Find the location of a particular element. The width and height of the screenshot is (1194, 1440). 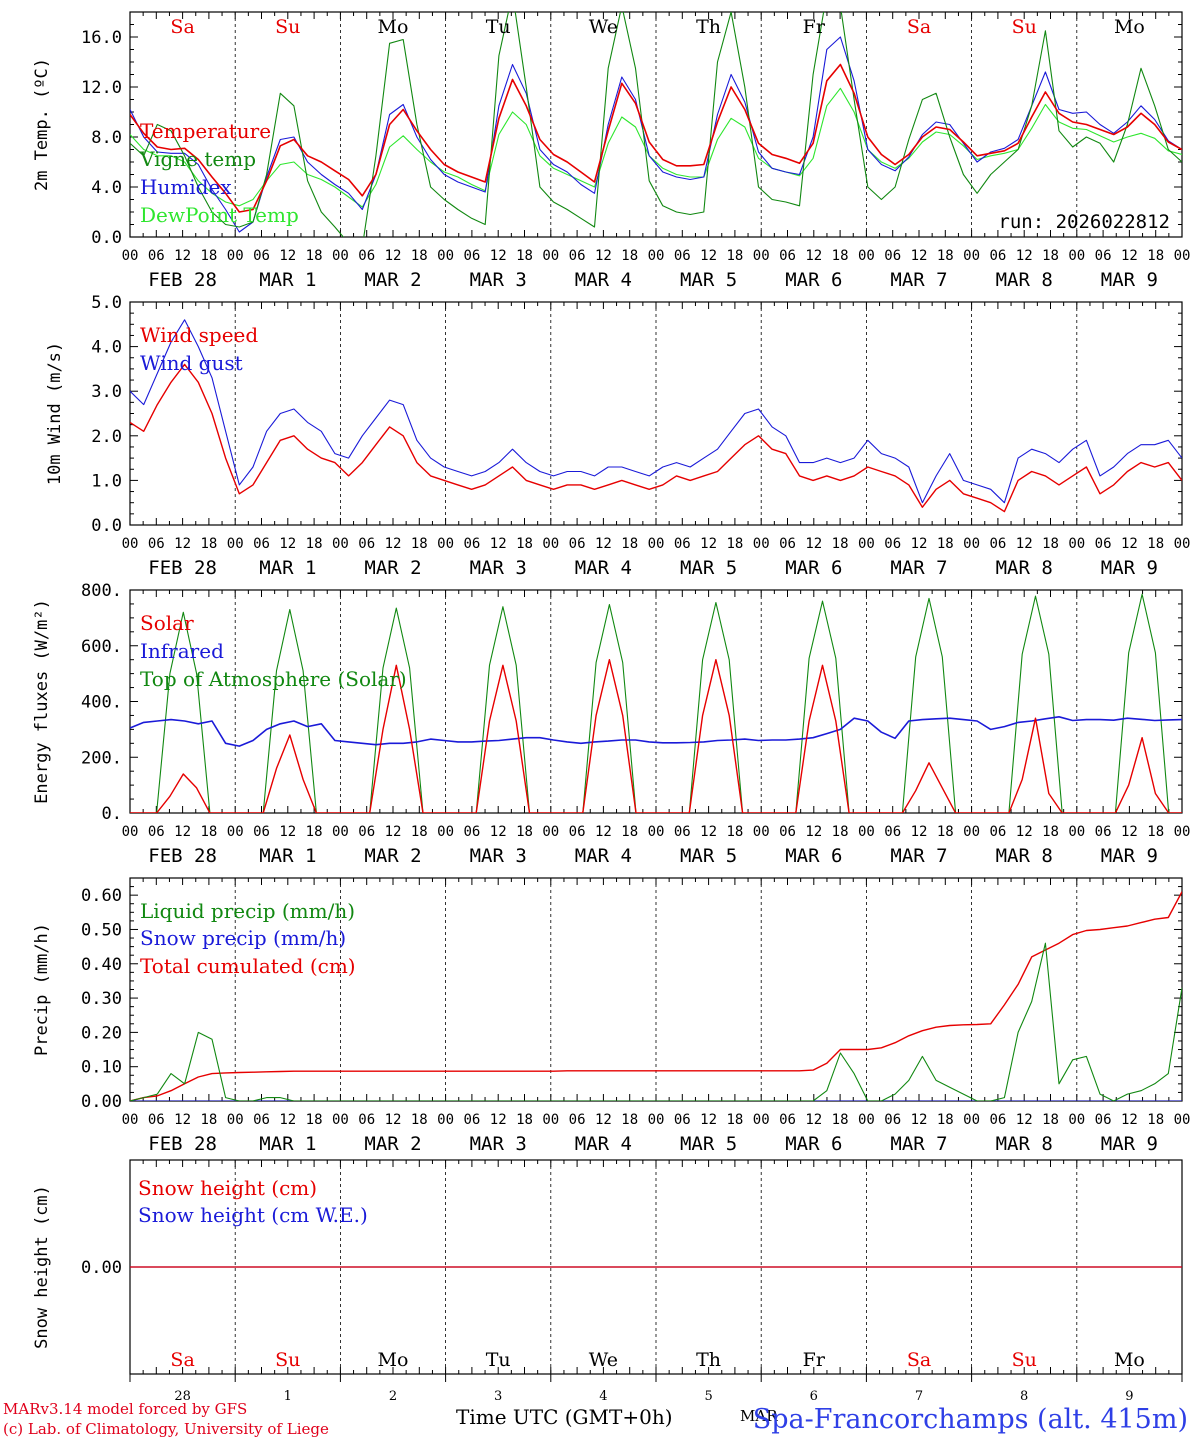

legend-entry: DewPoint Temp is located at coordinates (219, 215).